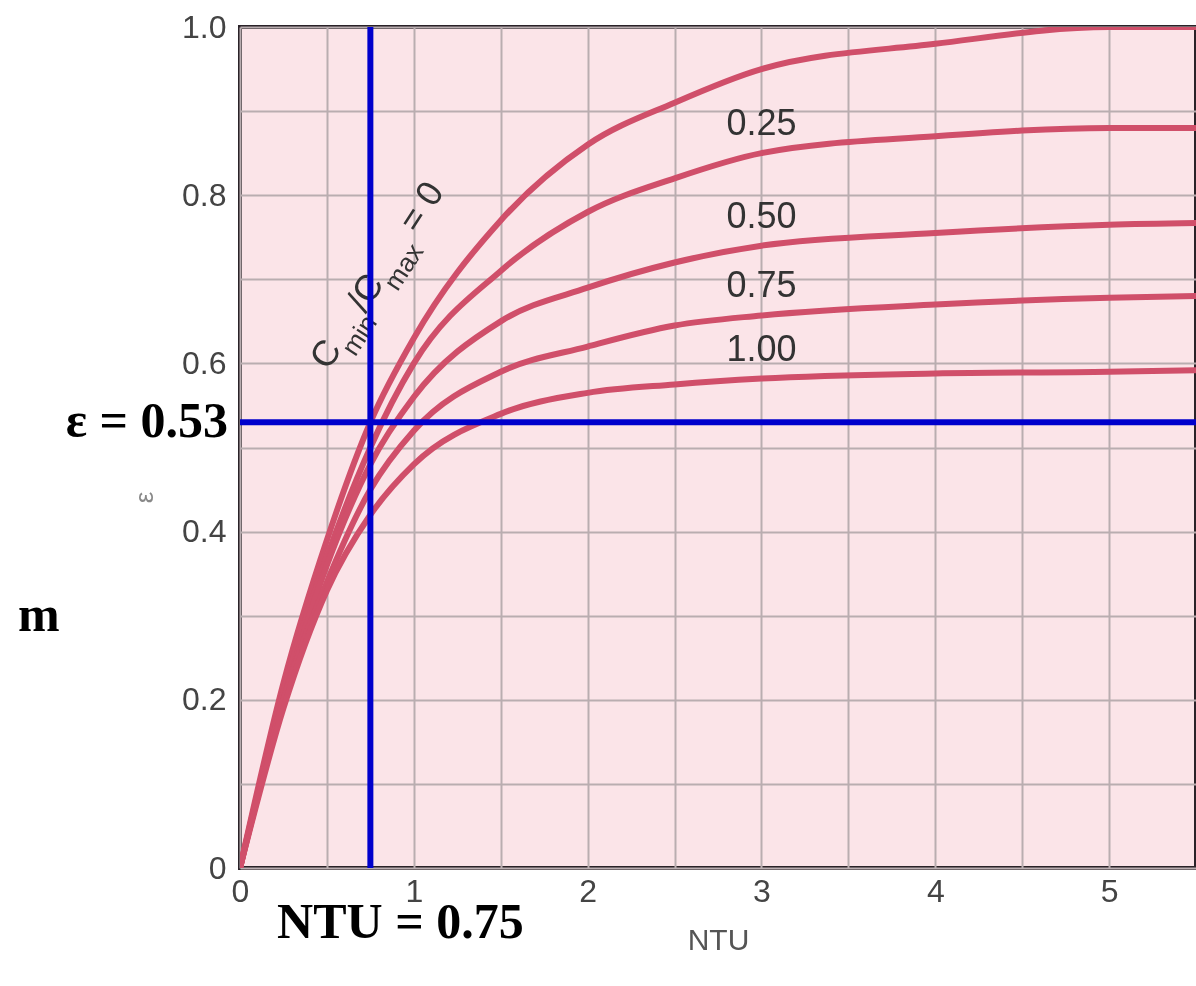 The width and height of the screenshot is (1196, 986). What do you see at coordinates (761, 123) in the screenshot?
I see `series-label: 0.25` at bounding box center [761, 123].